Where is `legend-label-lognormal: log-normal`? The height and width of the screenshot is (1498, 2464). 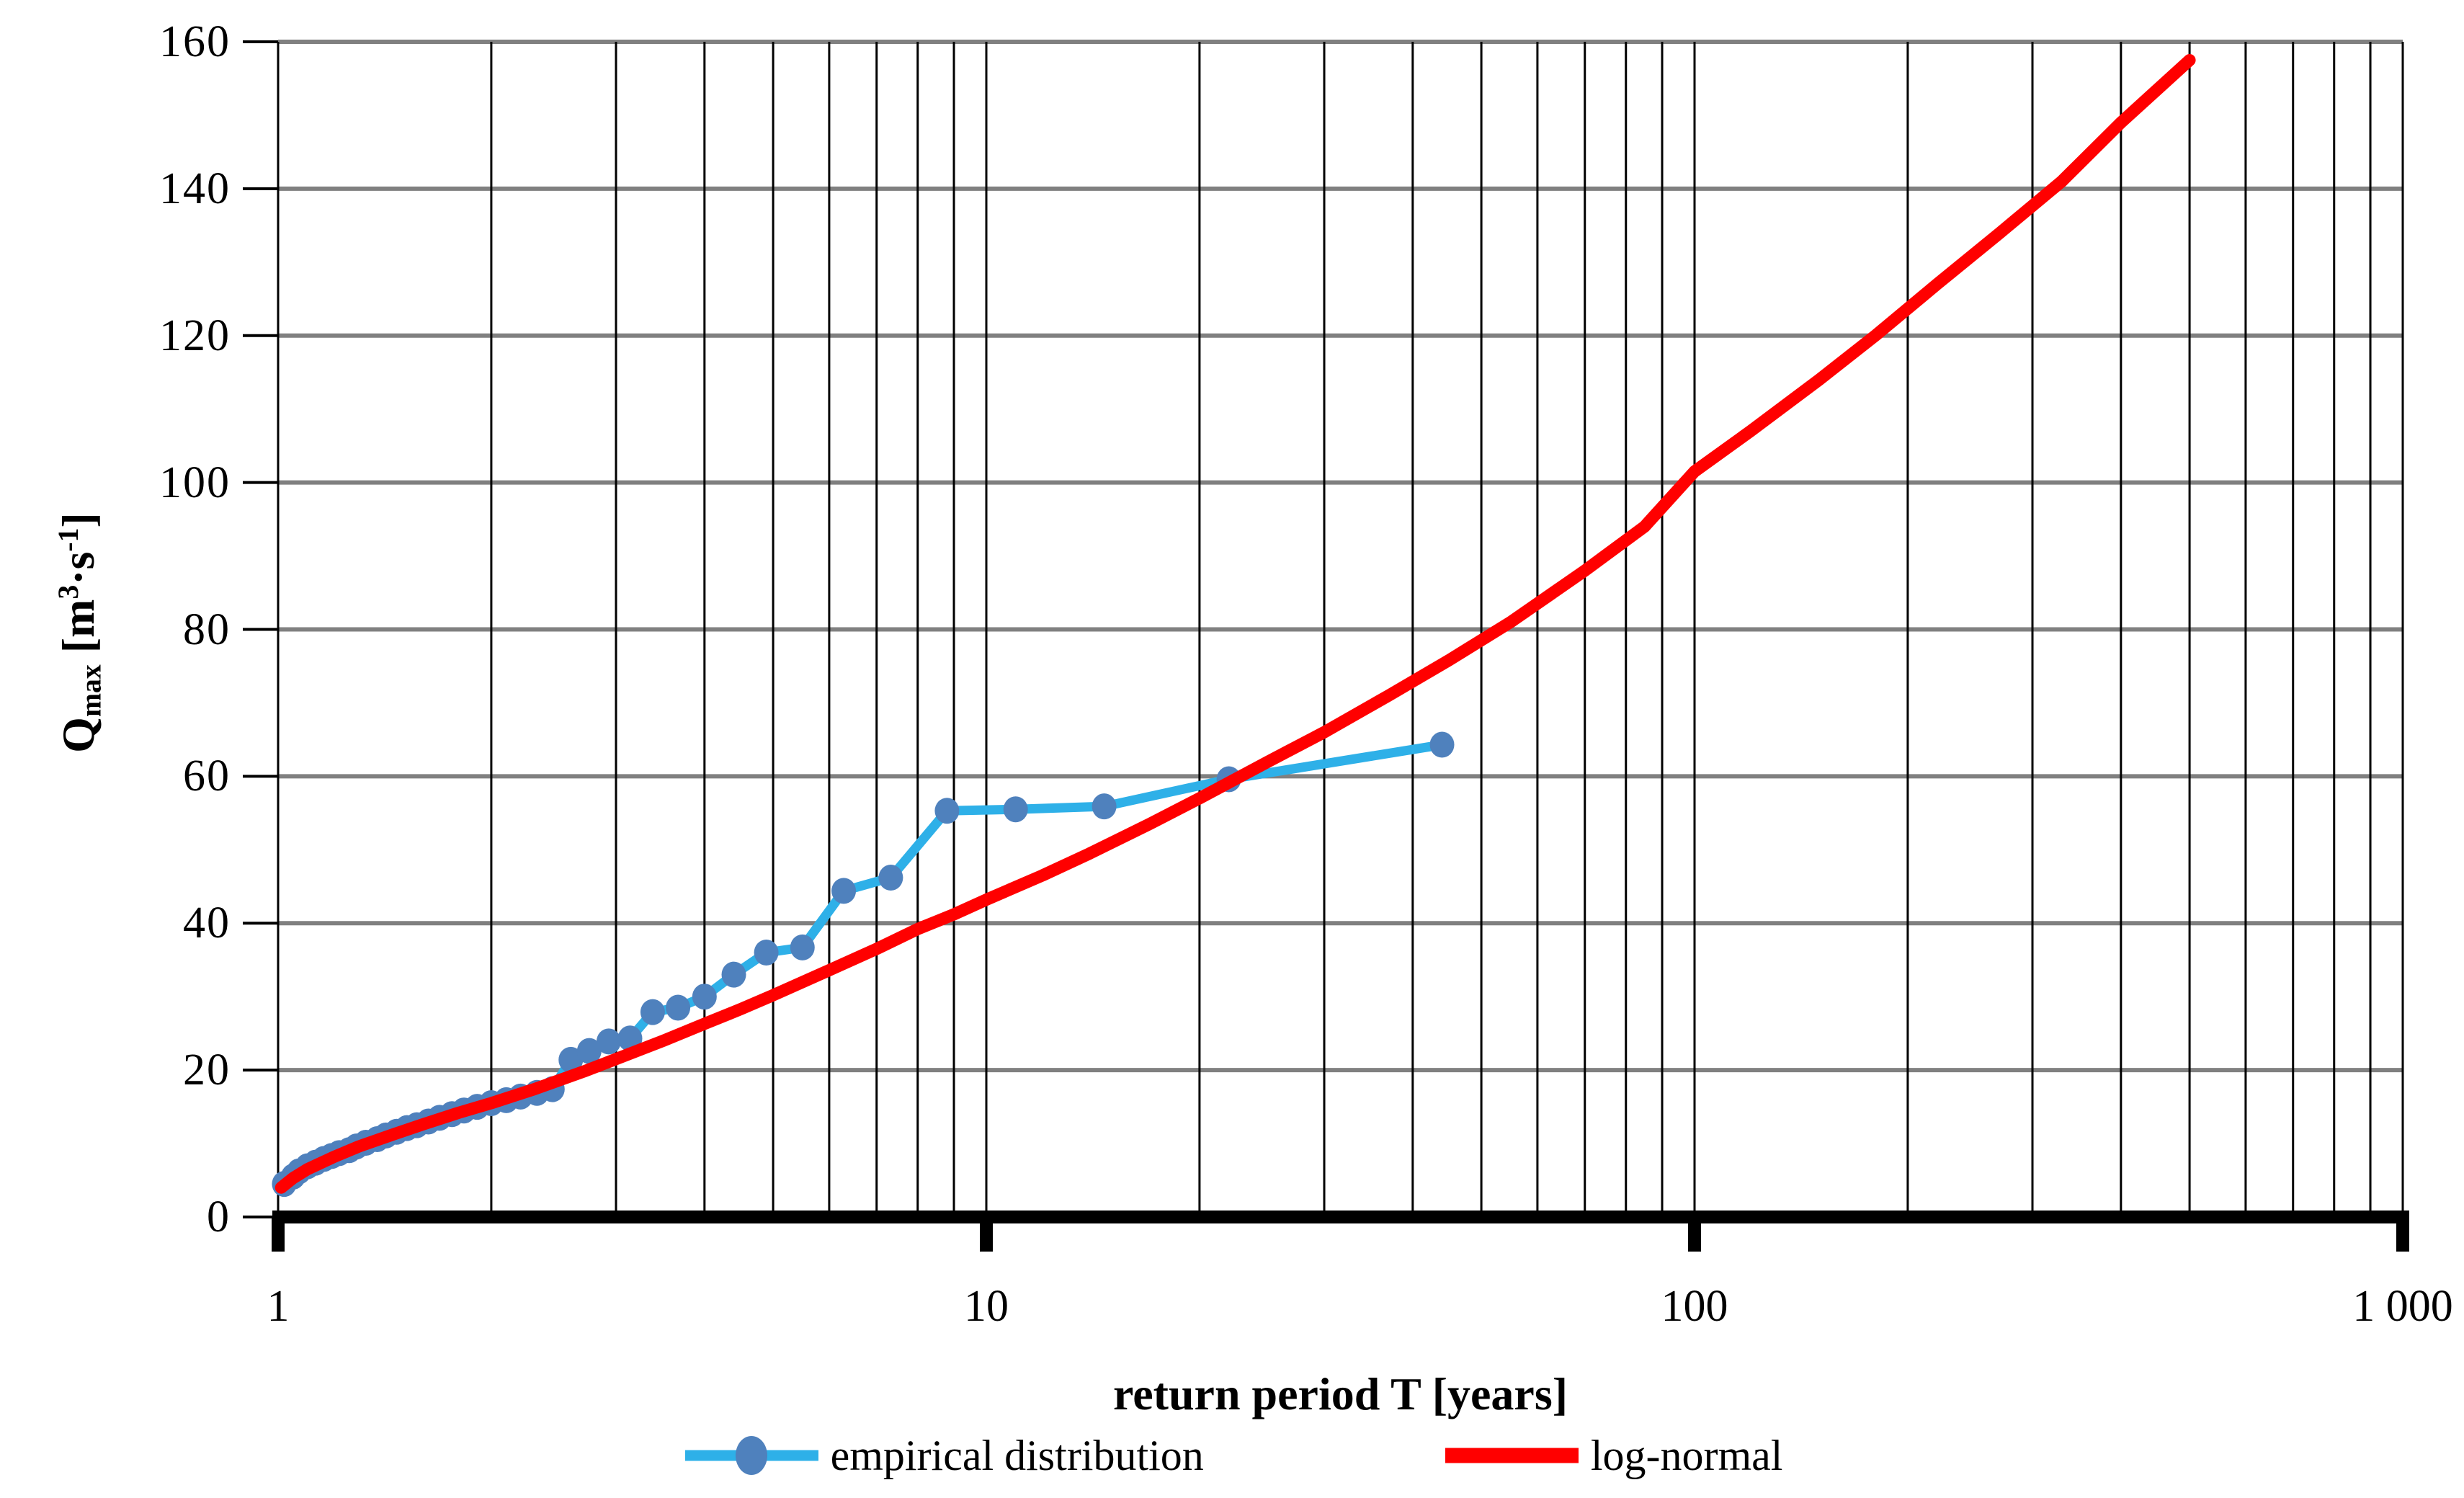
legend-label-lognormal: log-normal is located at coordinates (1686, 1456).